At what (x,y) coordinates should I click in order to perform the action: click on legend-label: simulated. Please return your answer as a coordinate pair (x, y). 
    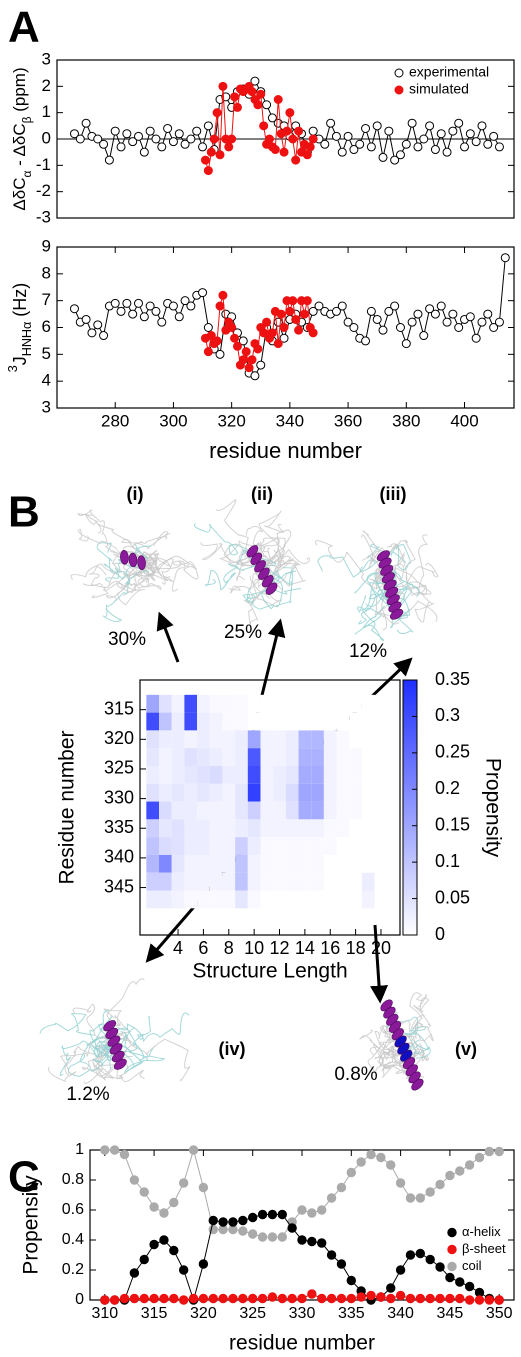
    Looking at the image, I should click on (439, 89).